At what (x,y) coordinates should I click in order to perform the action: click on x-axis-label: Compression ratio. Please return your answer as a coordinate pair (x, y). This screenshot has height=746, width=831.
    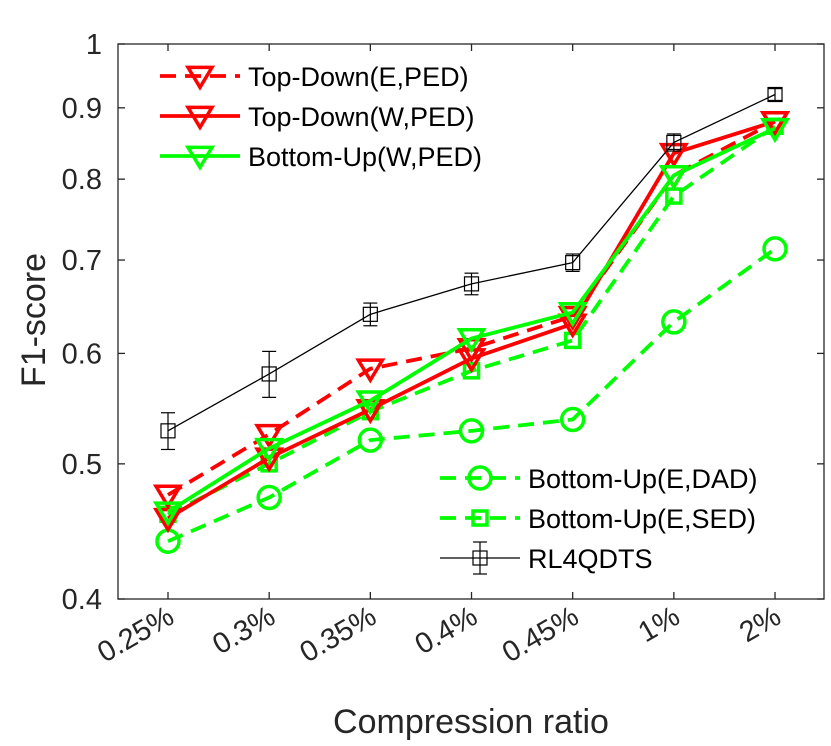
    Looking at the image, I should click on (471, 722).